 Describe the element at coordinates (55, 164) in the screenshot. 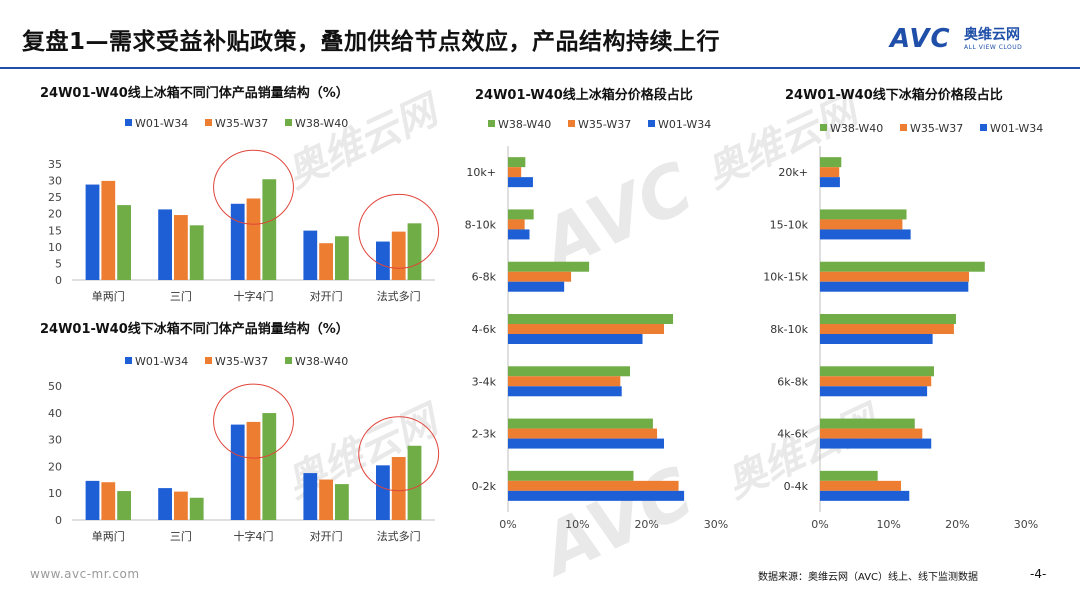

I see `y-tick-label: 35` at that location.